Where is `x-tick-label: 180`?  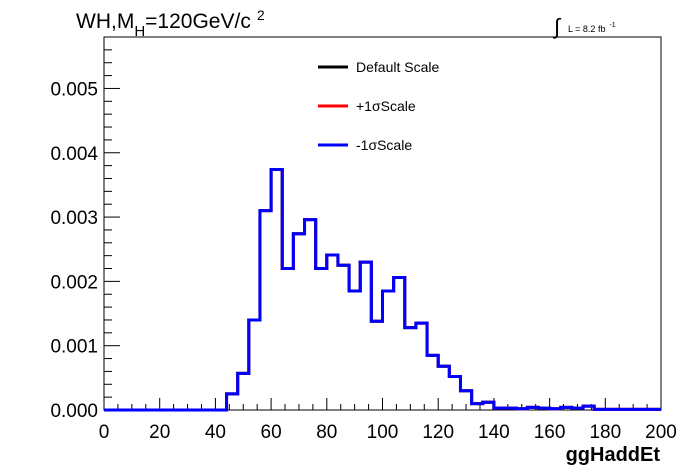 x-tick-label: 180 is located at coordinates (605, 432).